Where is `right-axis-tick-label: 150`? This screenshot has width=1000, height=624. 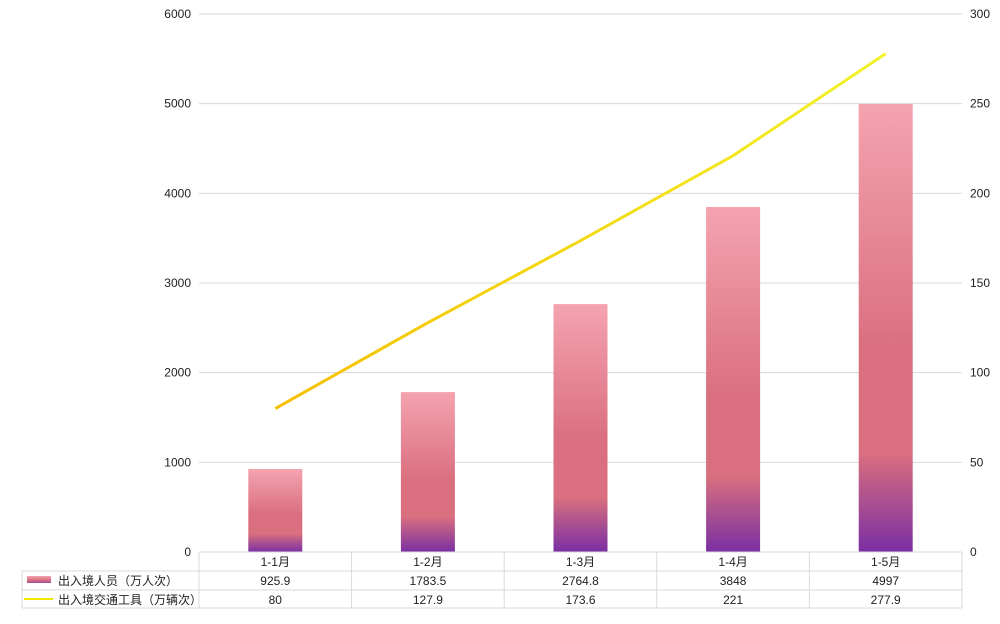
right-axis-tick-label: 150 is located at coordinates (980, 283).